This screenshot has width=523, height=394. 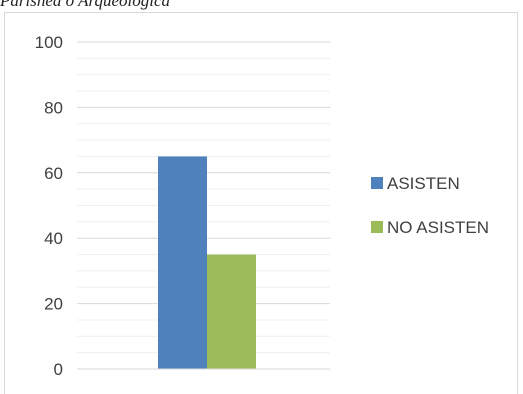 What do you see at coordinates (85, 5) in the screenshot?
I see `figure-caption: Parishea o Arqueologica` at bounding box center [85, 5].